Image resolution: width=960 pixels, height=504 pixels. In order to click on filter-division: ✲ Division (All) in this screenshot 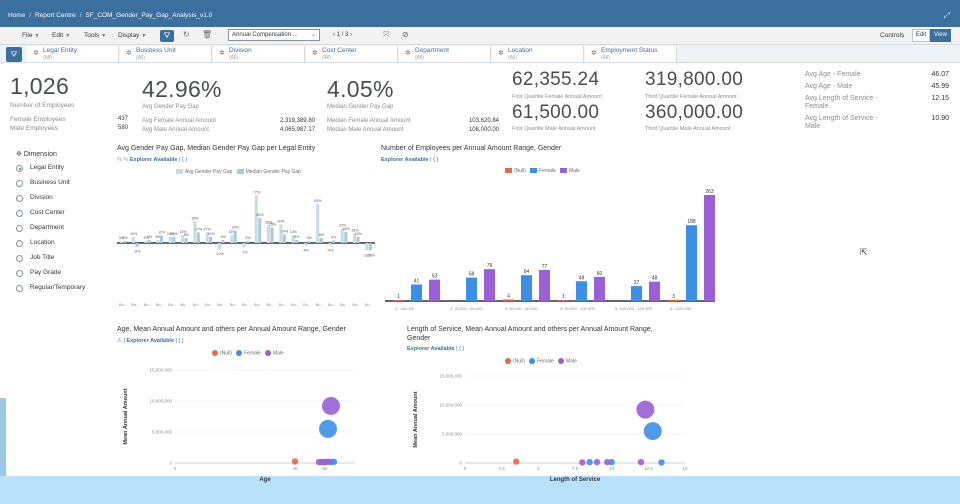, I will do `click(259, 54)`.